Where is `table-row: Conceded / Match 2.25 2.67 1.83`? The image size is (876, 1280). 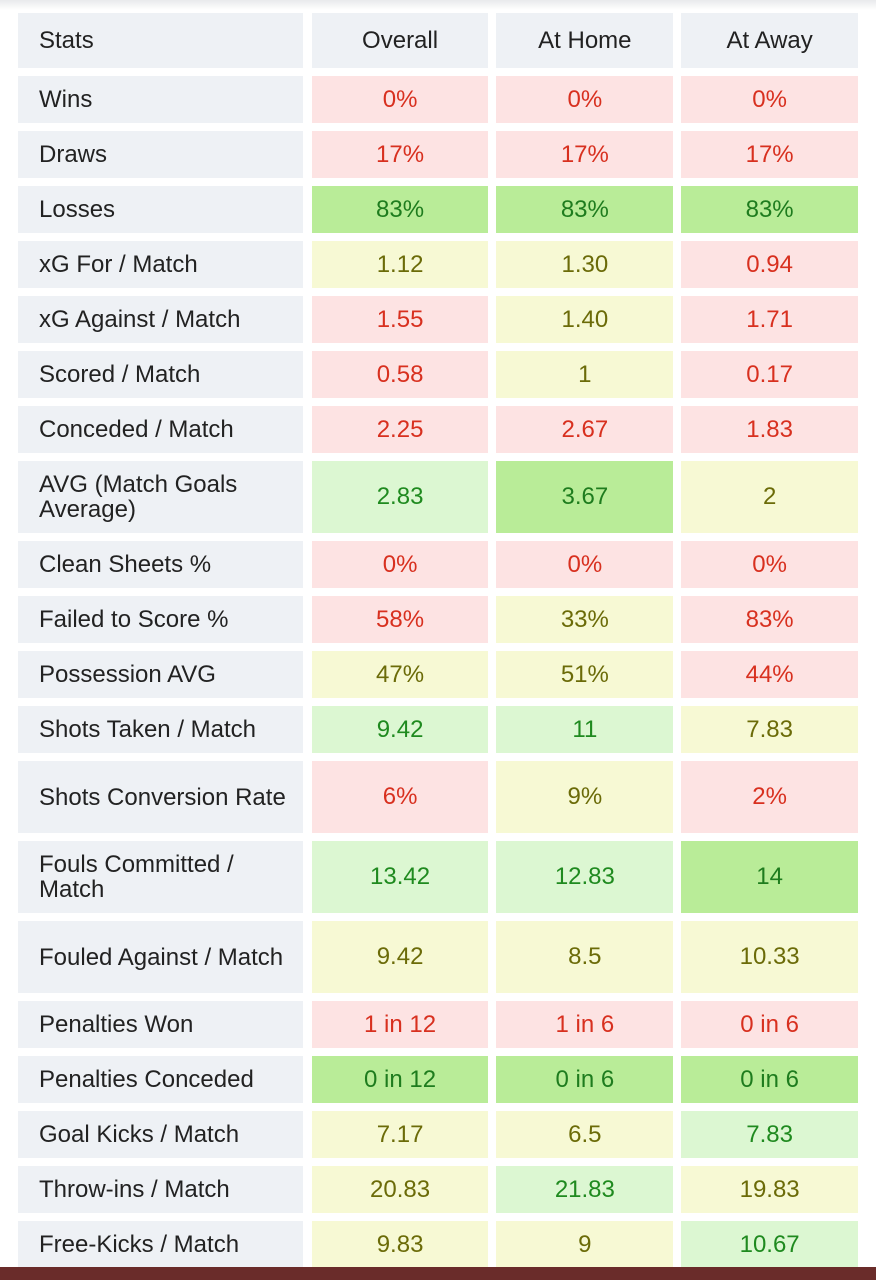 table-row: Conceded / Match 2.25 2.67 1.83 is located at coordinates (438, 429).